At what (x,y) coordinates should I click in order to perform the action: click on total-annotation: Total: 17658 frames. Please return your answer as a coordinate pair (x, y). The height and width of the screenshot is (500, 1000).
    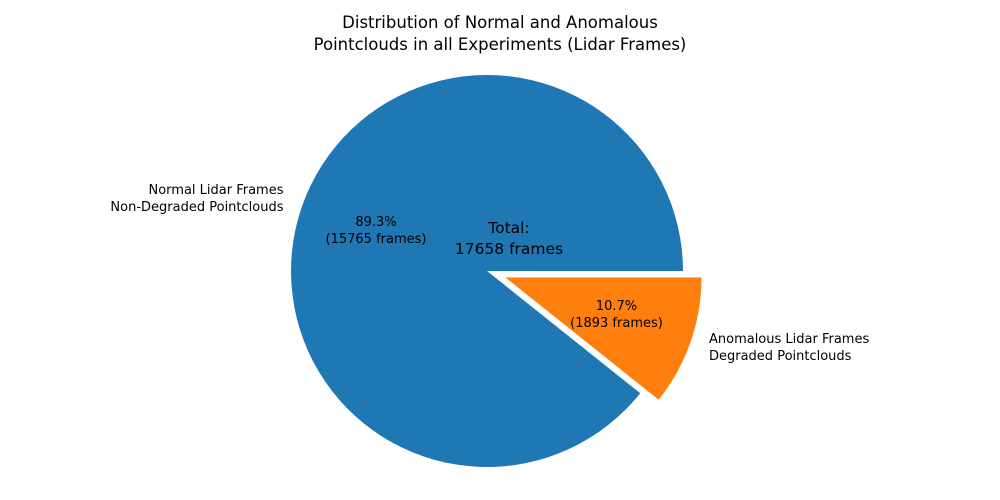
    Looking at the image, I should click on (509, 238).